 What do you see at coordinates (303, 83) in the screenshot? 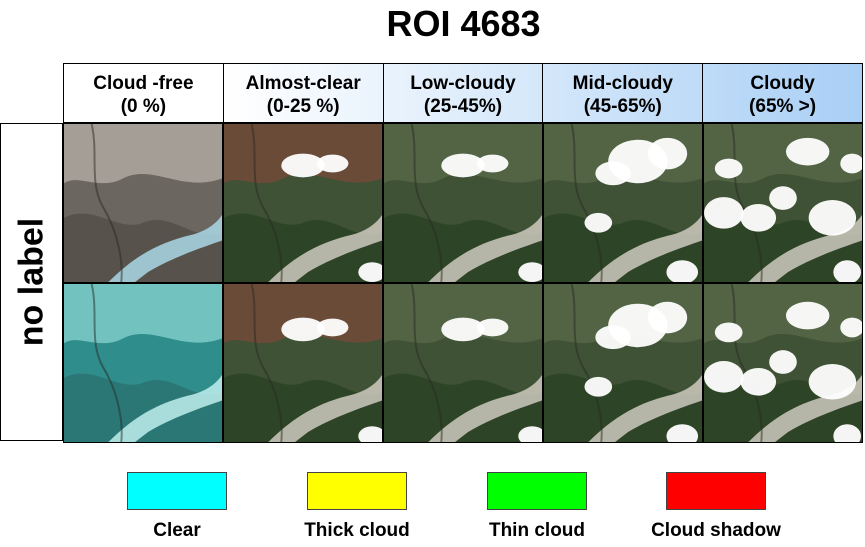
I see `column-header-line1: Almost-clear` at bounding box center [303, 83].